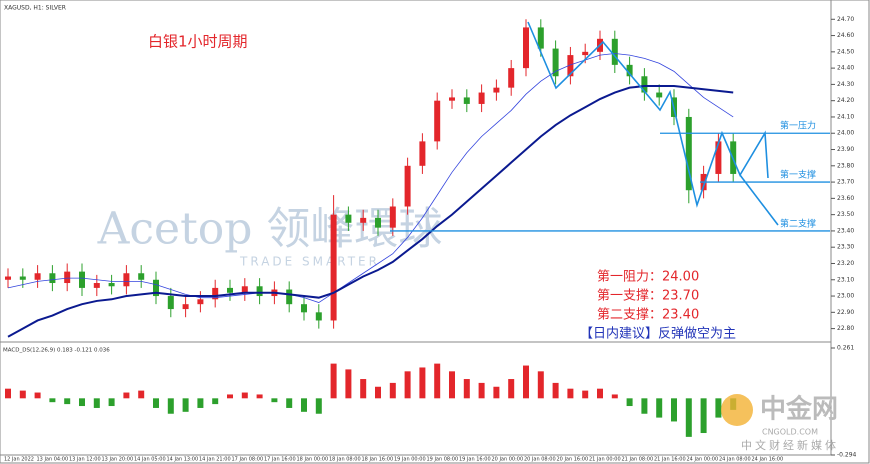  What do you see at coordinates (345, 460) in the screenshot?
I see `x-tick-label: 18 Jan 08:00` at bounding box center [345, 460].